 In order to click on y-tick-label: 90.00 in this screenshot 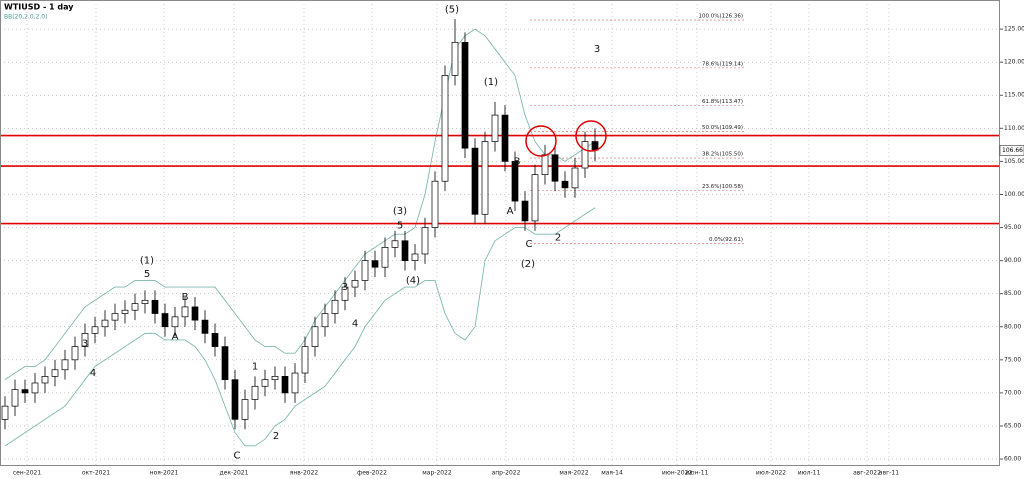, I will do `click(1012, 260)`.